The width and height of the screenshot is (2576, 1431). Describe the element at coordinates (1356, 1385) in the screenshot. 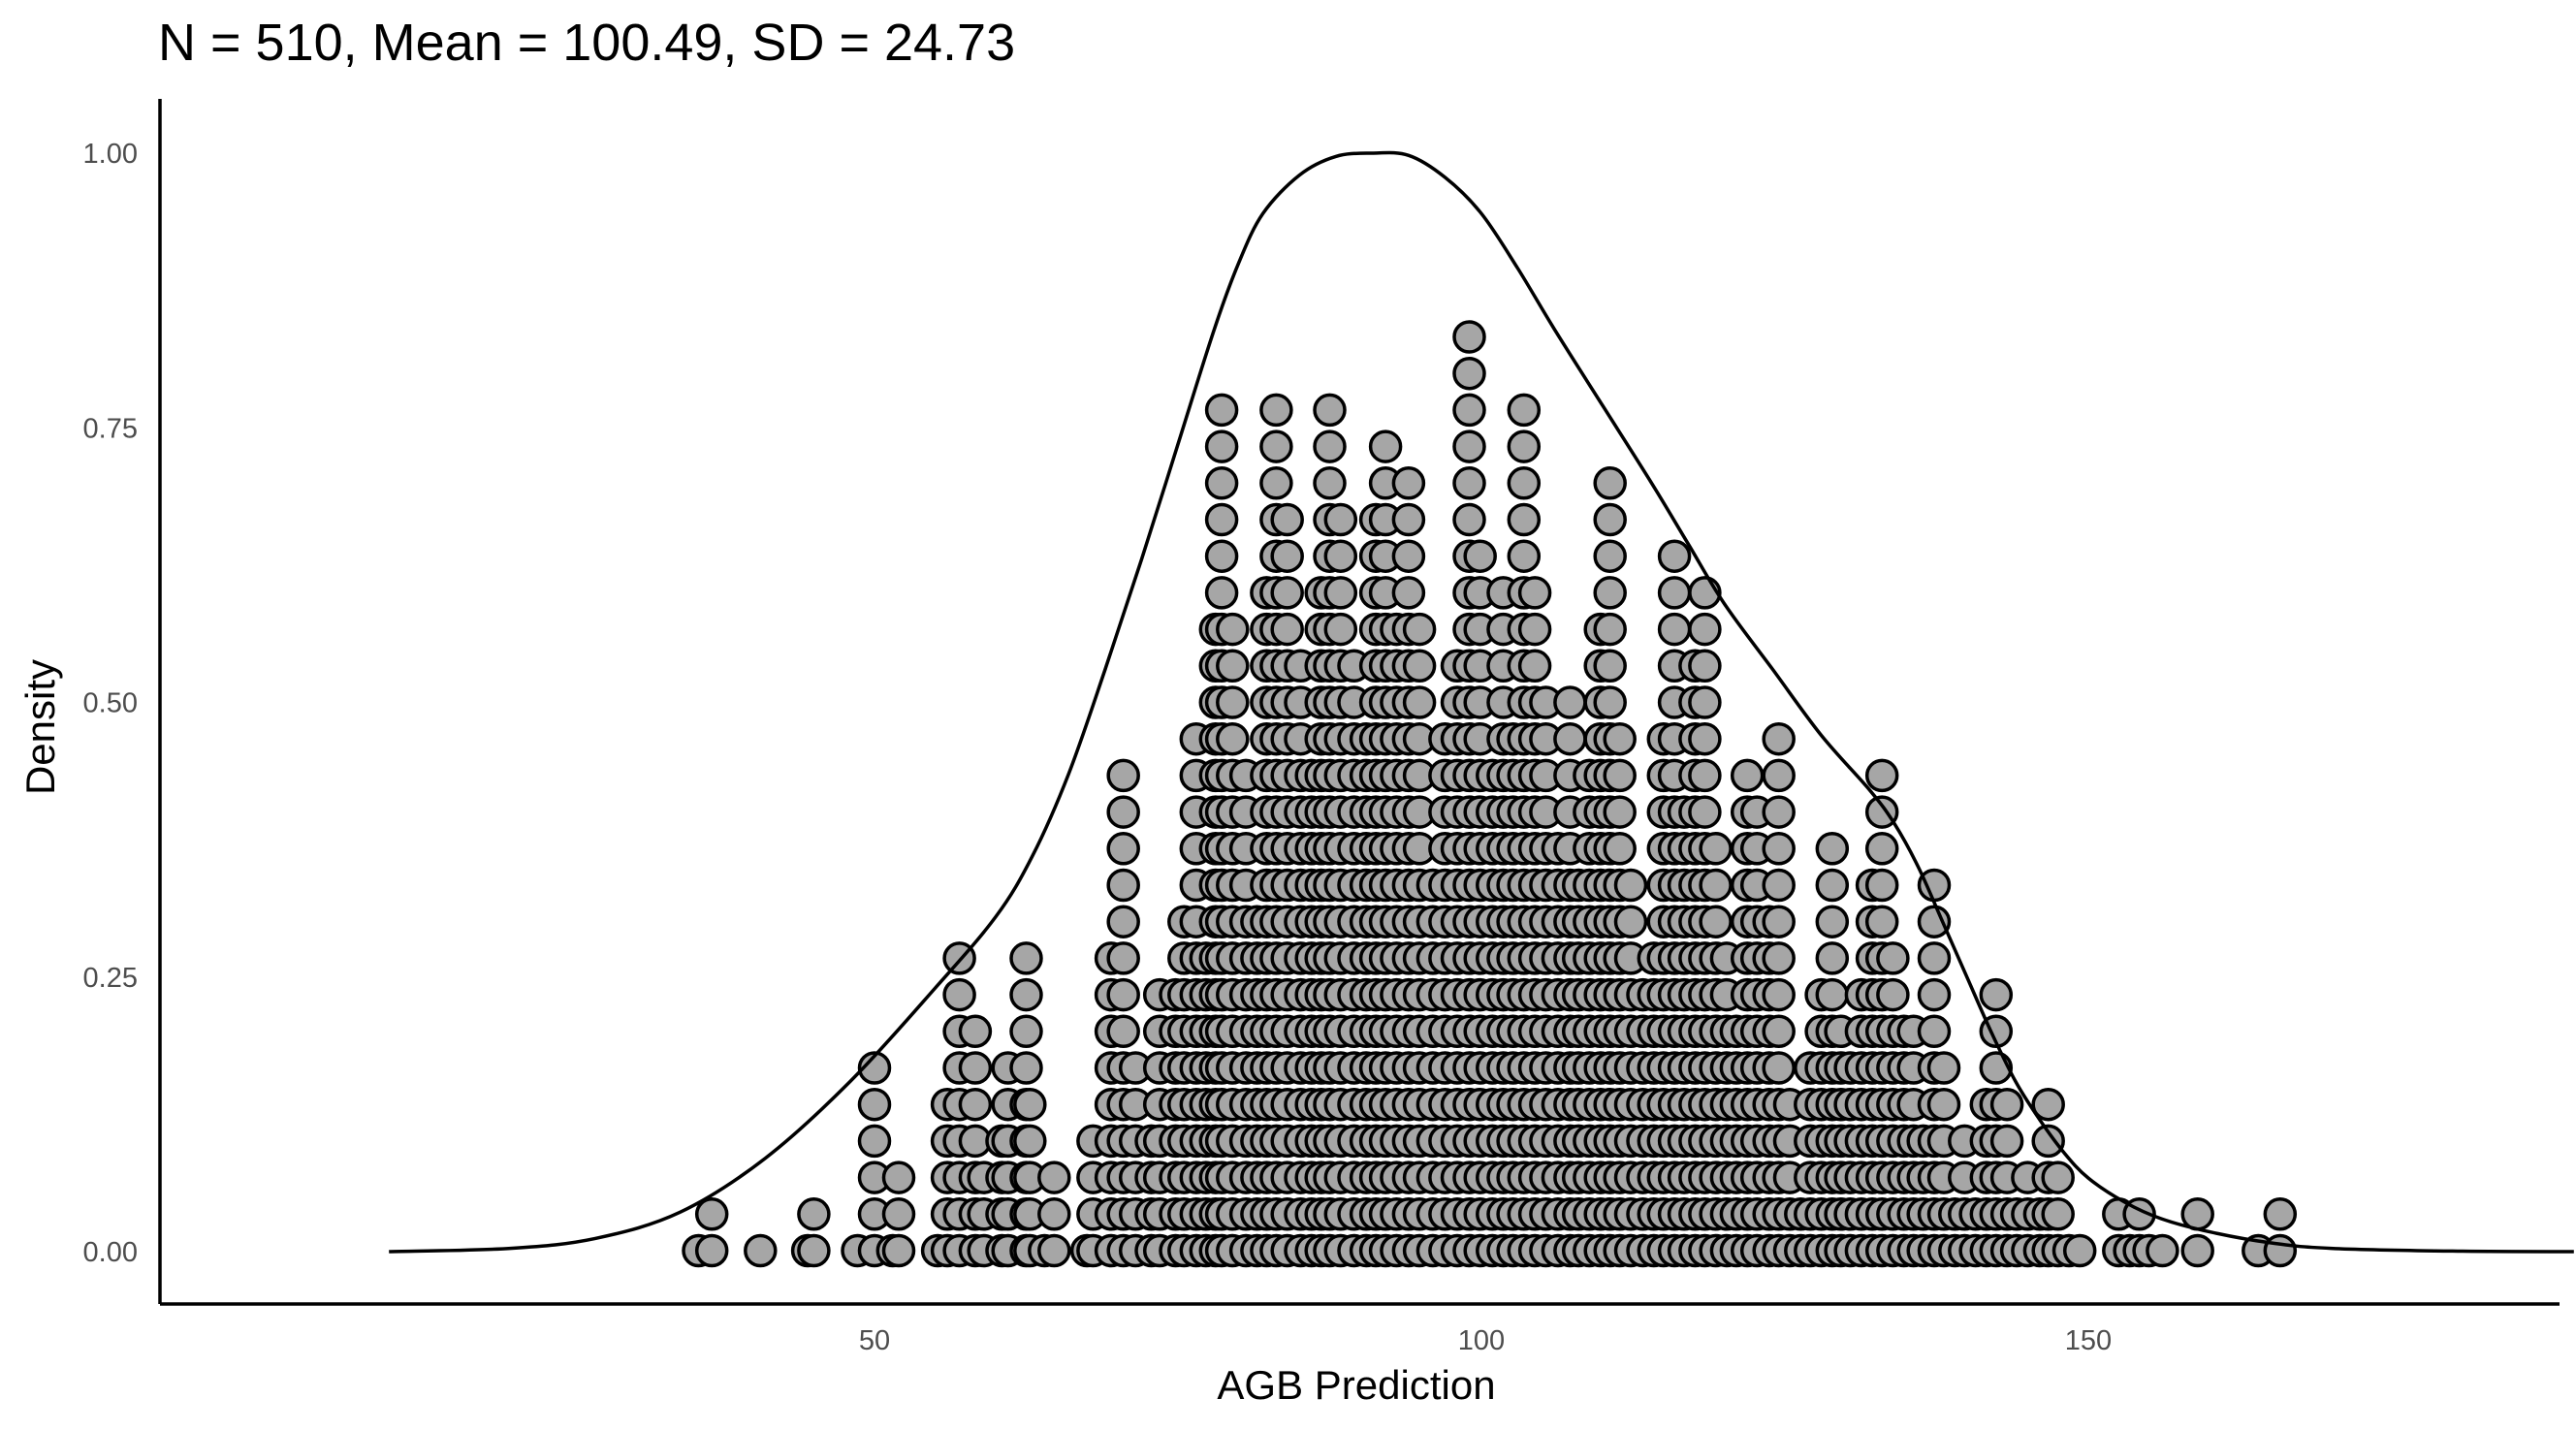

I see `x-axis-label: AGB Prediction` at that location.